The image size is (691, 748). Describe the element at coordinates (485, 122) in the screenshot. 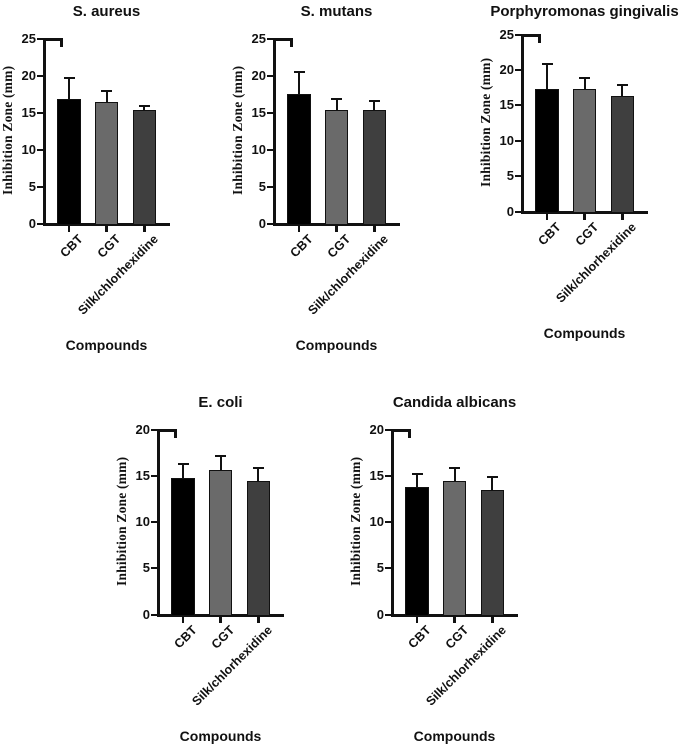

I see `y-axis-label: Inhibition Zone (mm)` at that location.